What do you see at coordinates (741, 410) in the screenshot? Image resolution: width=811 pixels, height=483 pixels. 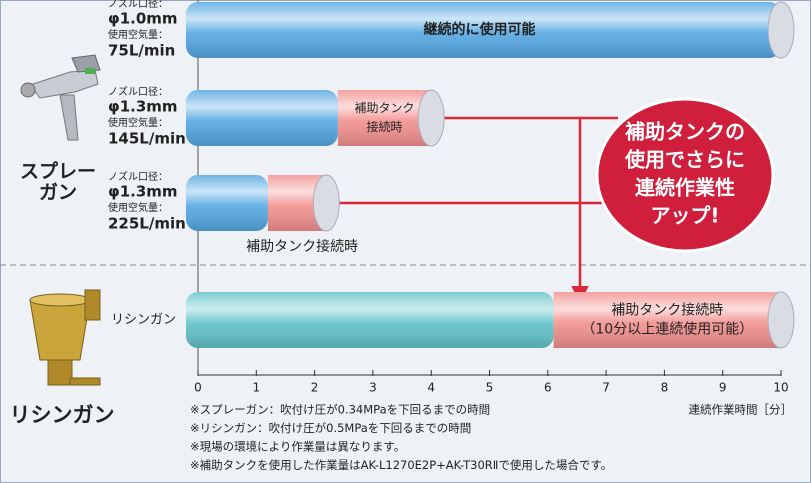 I see `x-axis-label: 連続作業時間［分］` at bounding box center [741, 410].